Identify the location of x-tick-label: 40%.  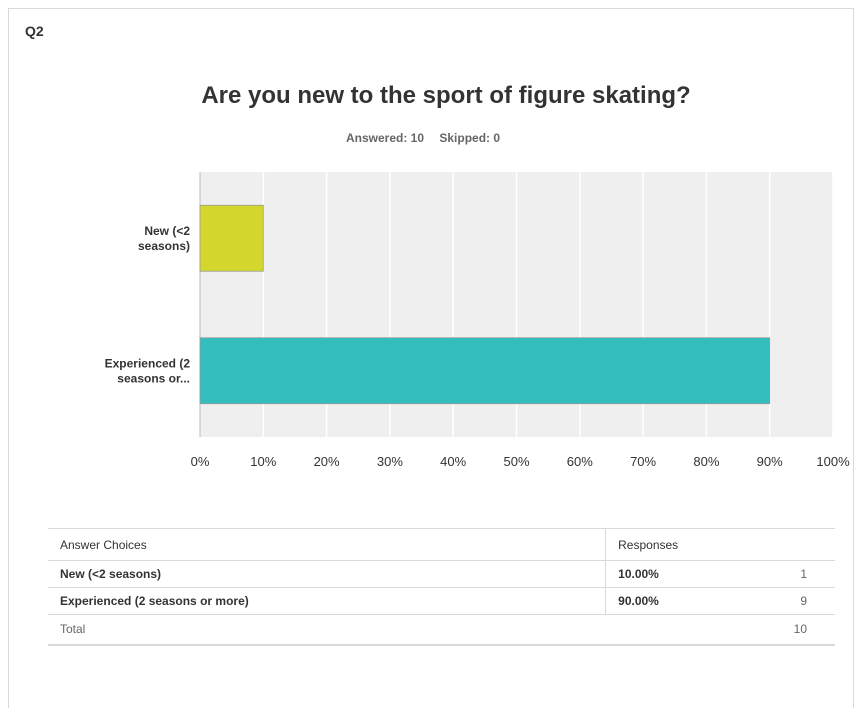
(453, 461).